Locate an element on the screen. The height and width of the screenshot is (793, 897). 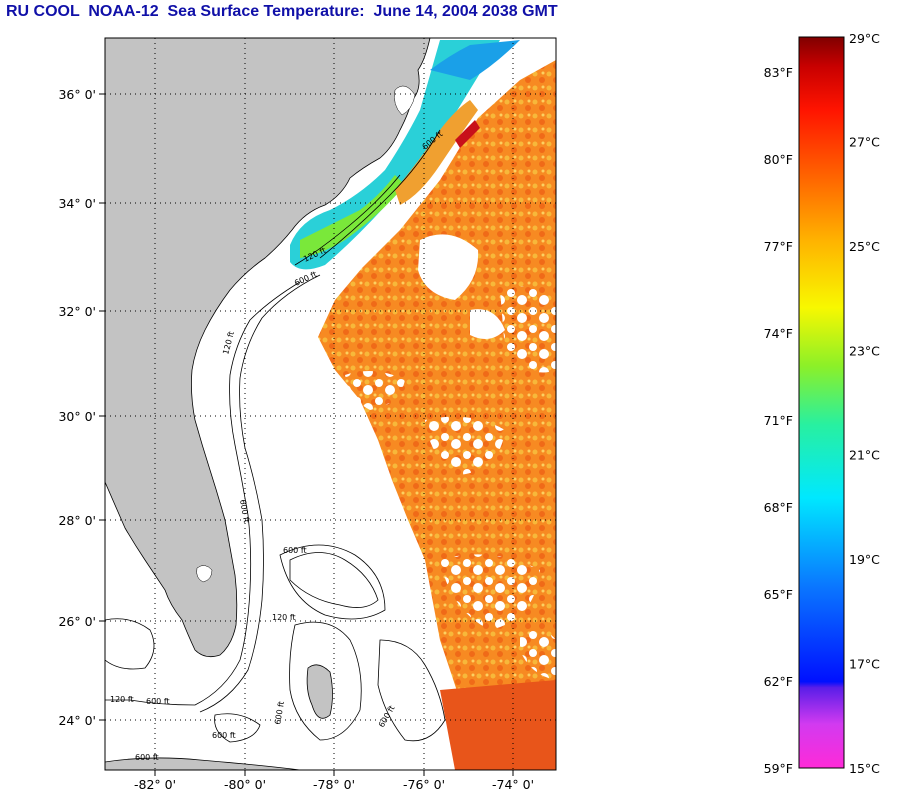
lat-label: 34° 0' is located at coordinates (77, 203).